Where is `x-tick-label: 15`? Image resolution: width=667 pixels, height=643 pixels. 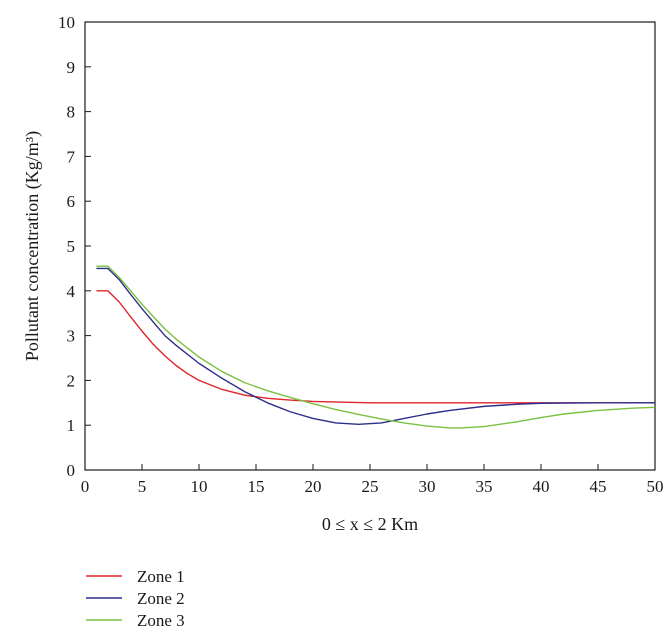
x-tick-label: 15 is located at coordinates (256, 486).